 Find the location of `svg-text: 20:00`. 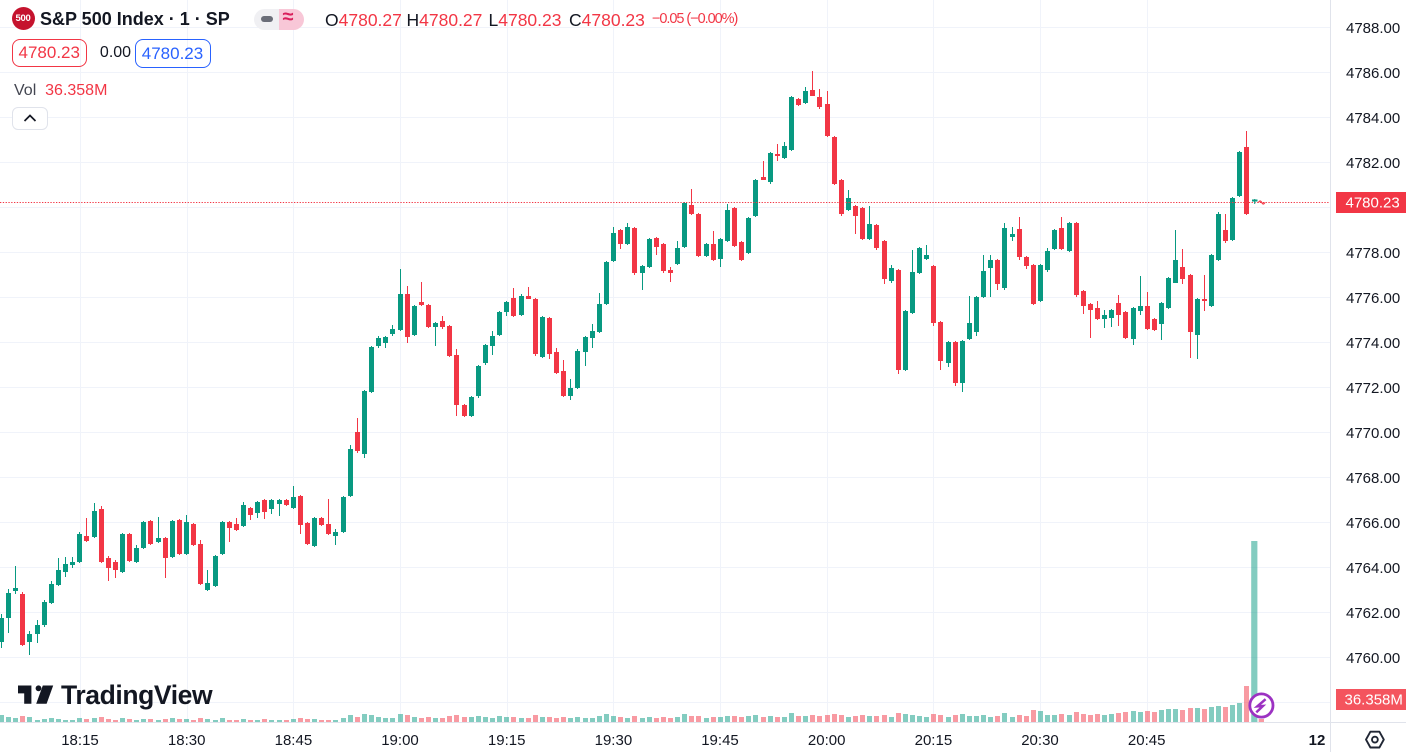

svg-text: 20:00 is located at coordinates (827, 740).